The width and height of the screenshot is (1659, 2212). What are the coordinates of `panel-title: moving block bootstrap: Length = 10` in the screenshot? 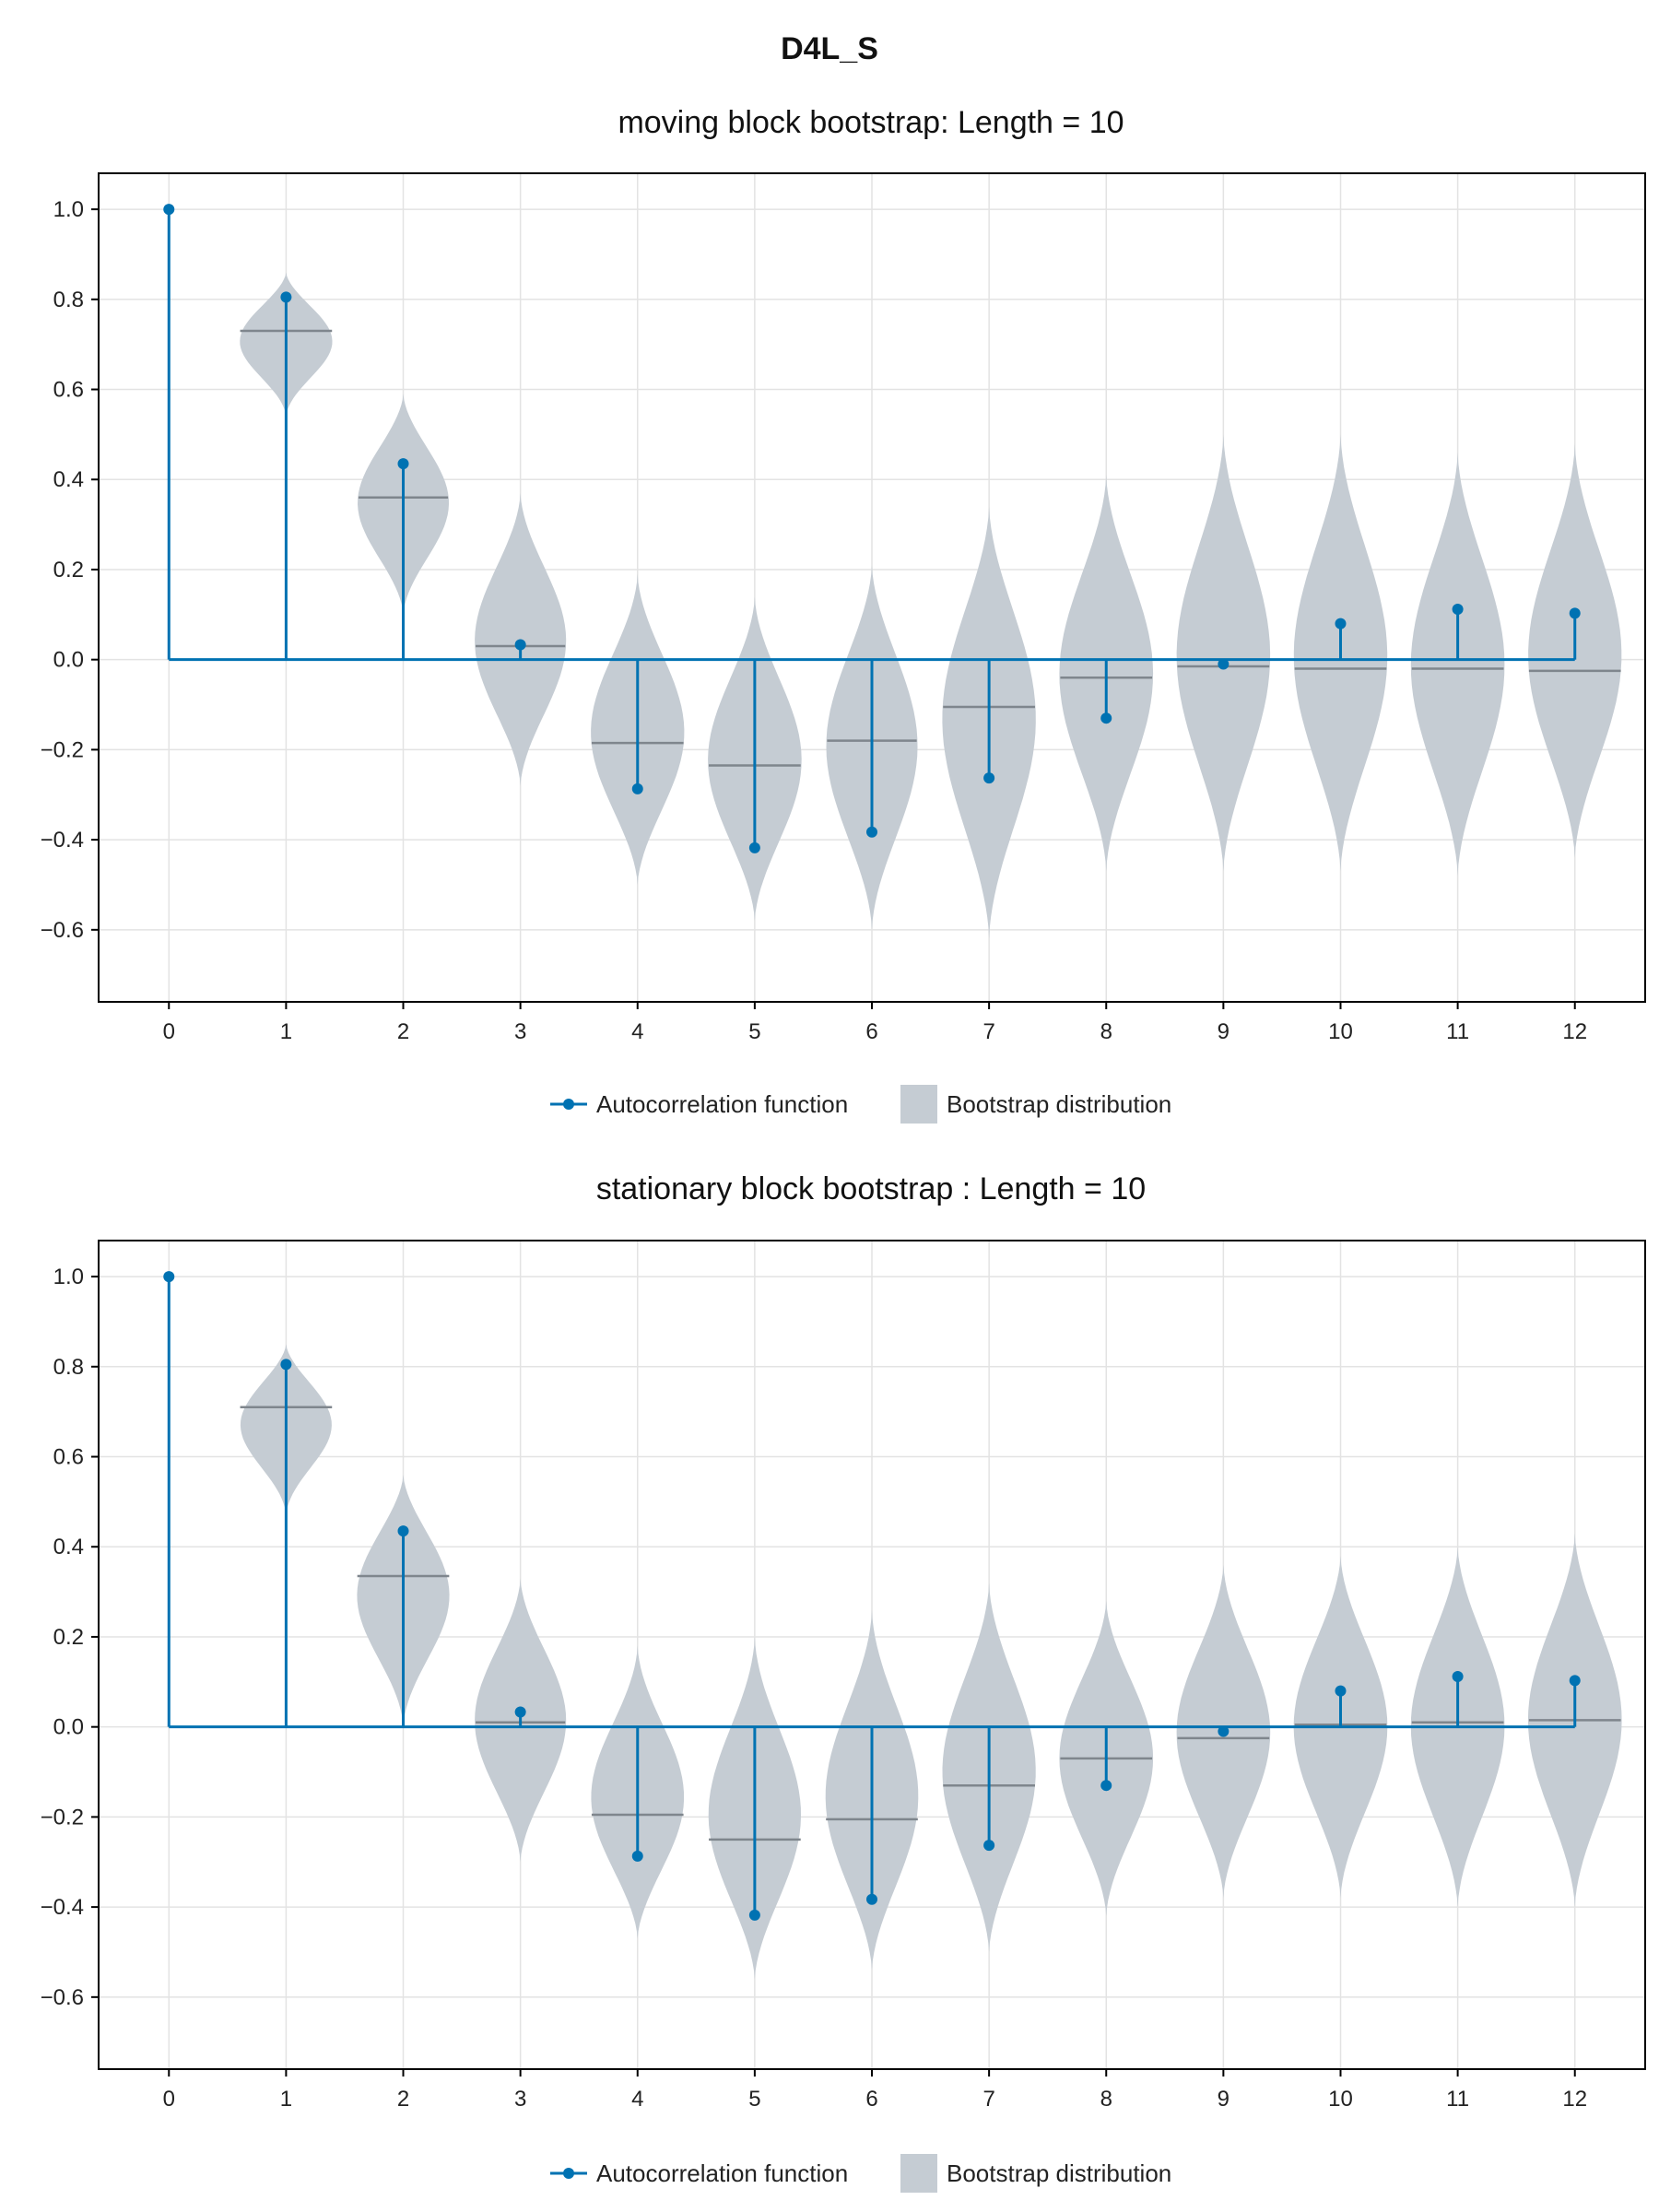 It's located at (871, 122).